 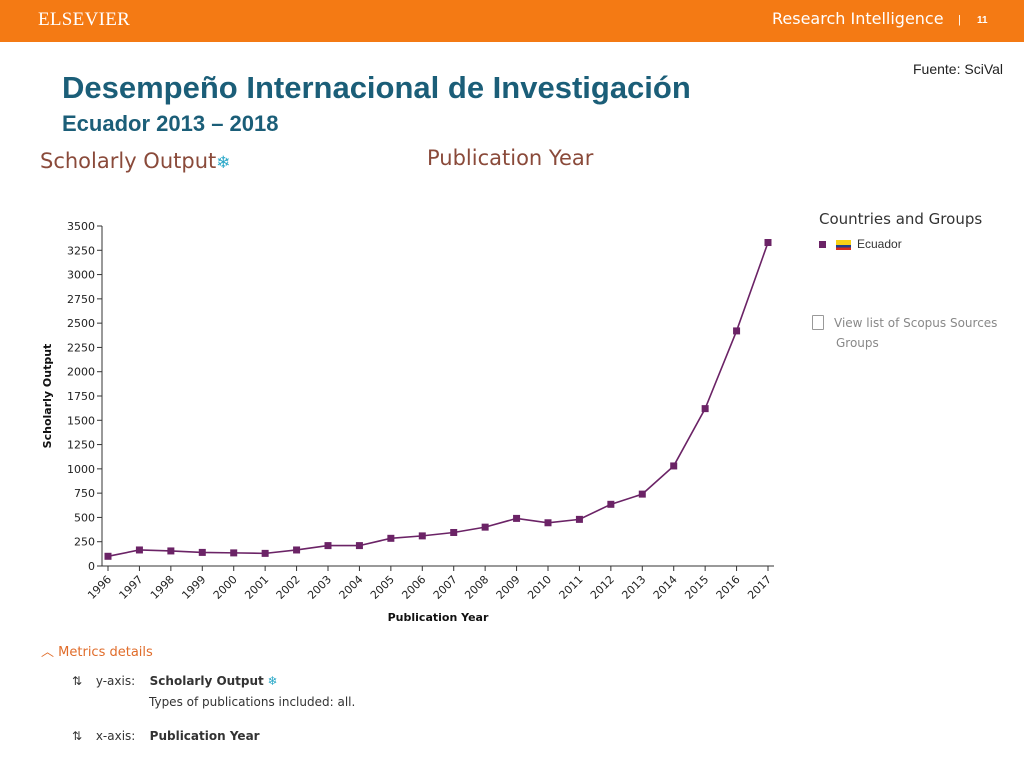 I want to click on x-tick-label: 2005, so click(x=382, y=587).